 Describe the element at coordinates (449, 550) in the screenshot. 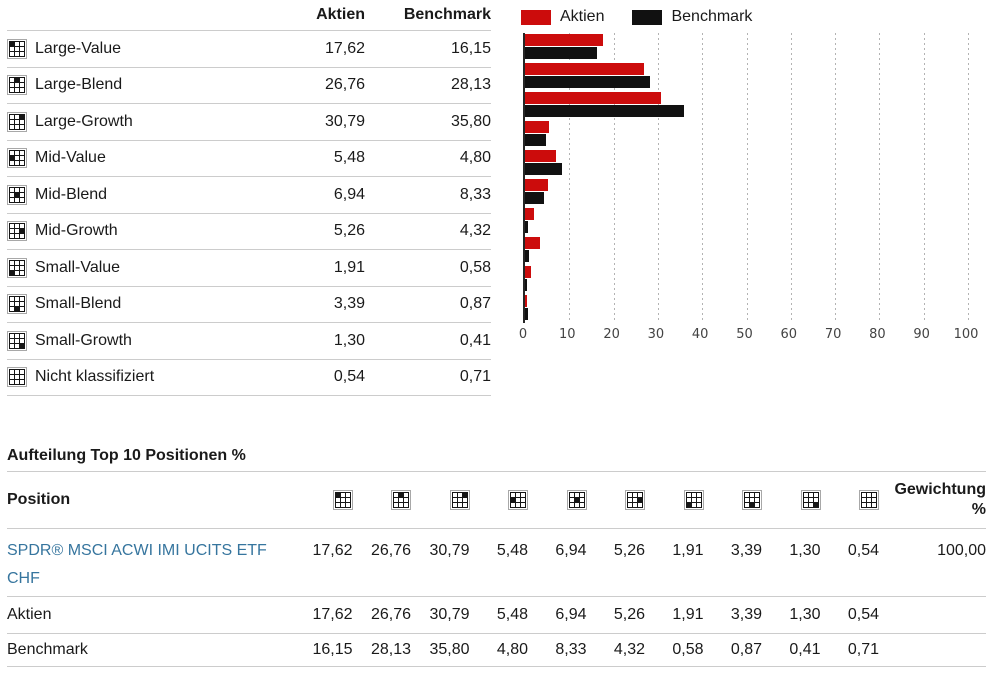

I see `position-value: 30,79` at that location.